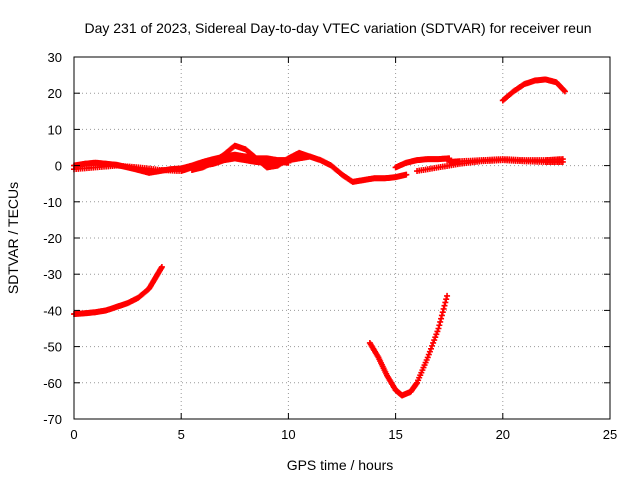 The image size is (640, 480). What do you see at coordinates (73, 434) in the screenshot?
I see `x-tick-label: 0` at bounding box center [73, 434].